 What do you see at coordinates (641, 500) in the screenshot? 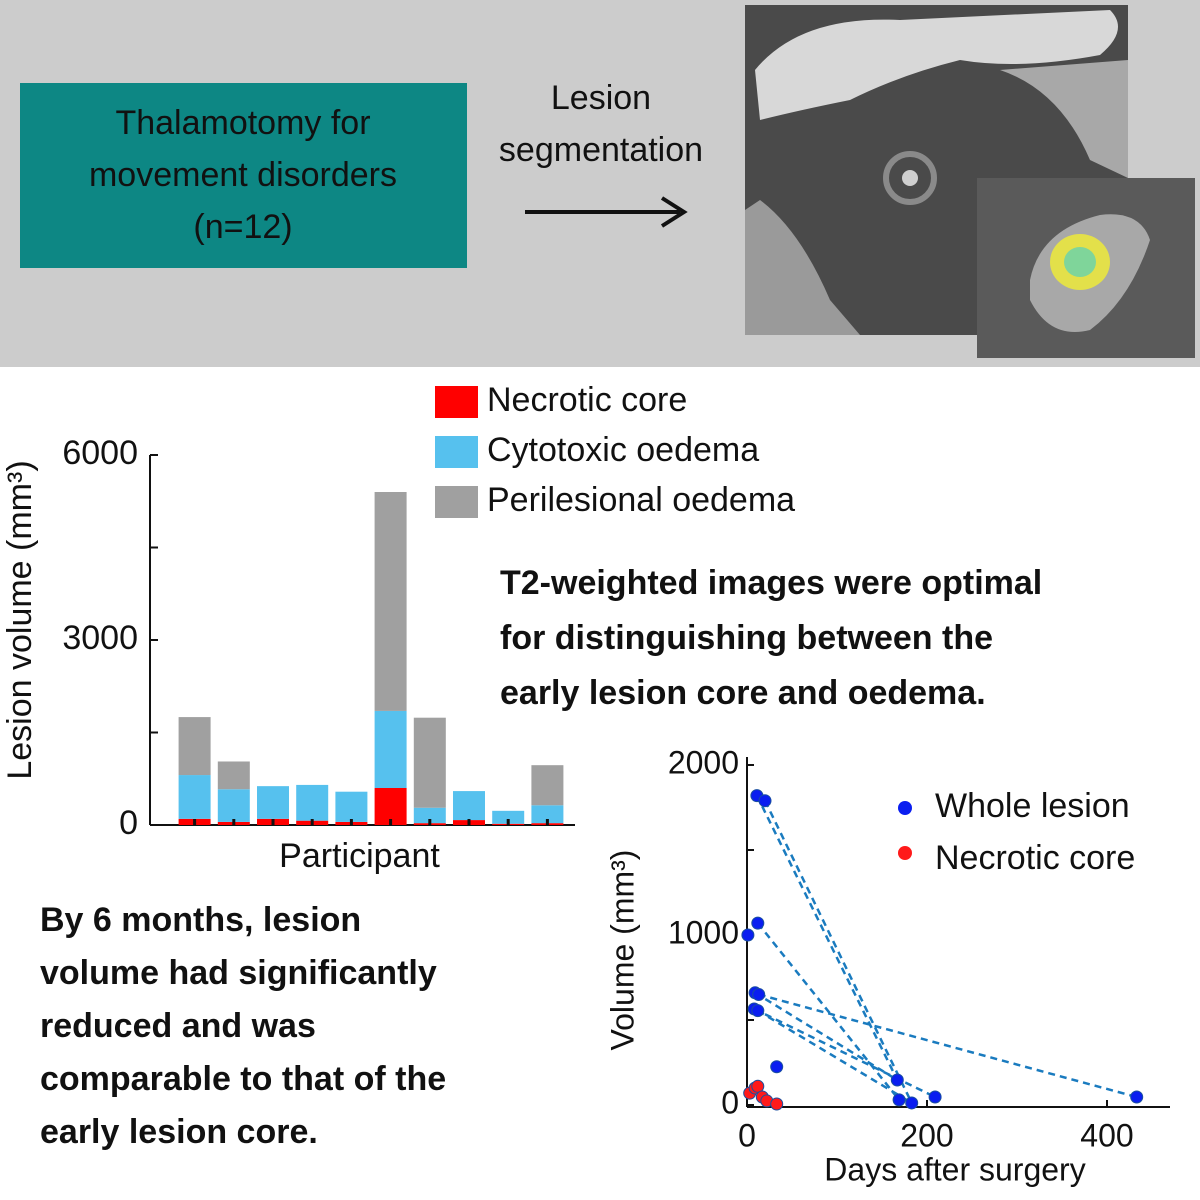
I see `legend-label: Perilesional oedema` at bounding box center [641, 500].